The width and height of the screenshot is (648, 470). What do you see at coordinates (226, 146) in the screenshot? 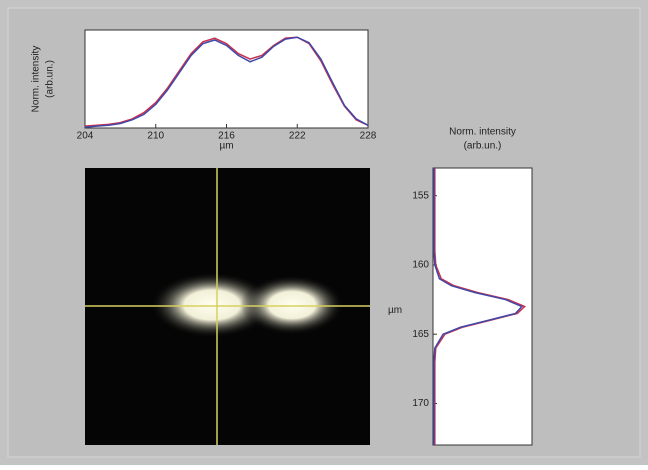
I see `x-axis-label: µm` at bounding box center [226, 146].